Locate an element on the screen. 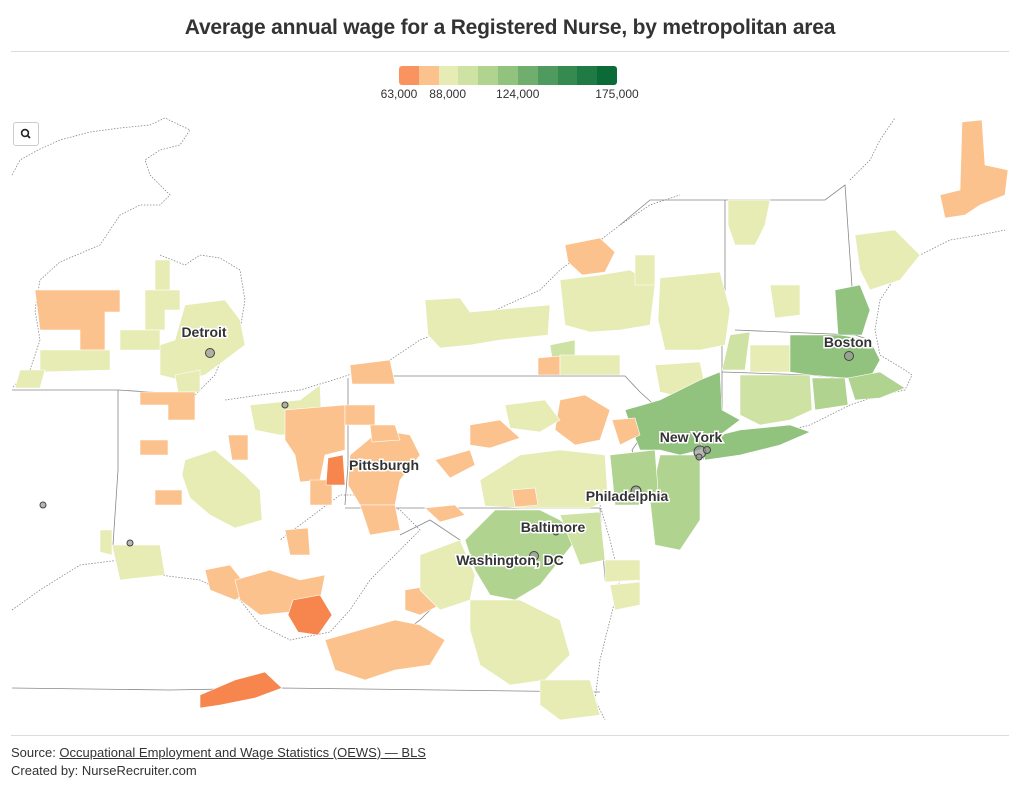  legend-label: 88,000 is located at coordinates (448, 94).